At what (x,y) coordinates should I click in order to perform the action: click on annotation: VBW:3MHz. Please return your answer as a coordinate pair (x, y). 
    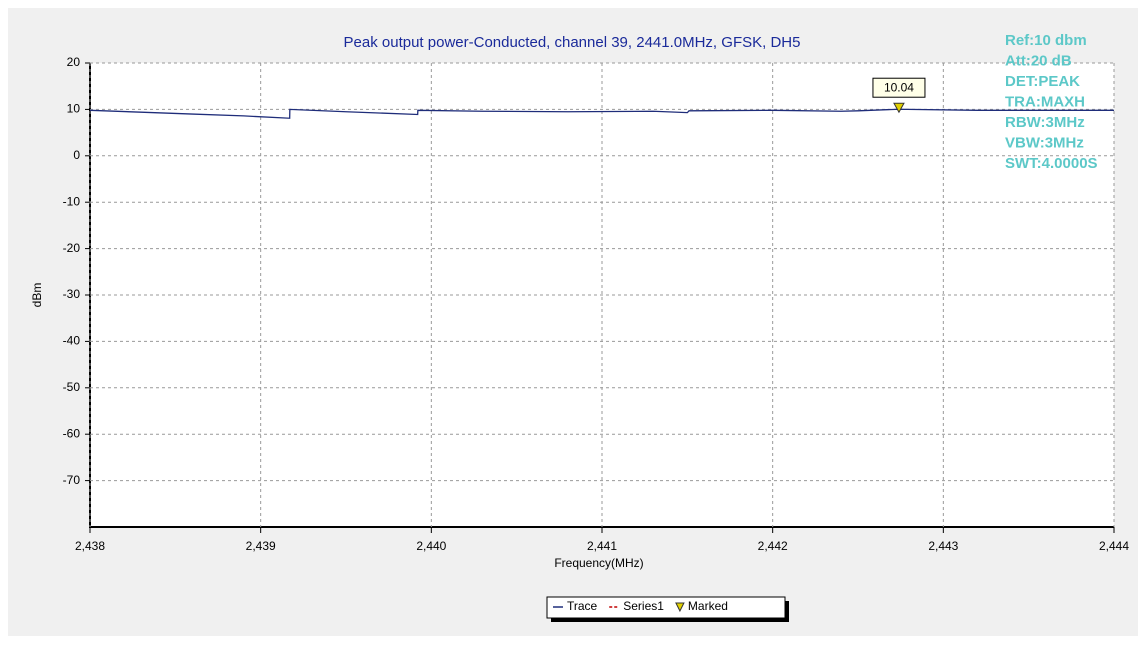
    Looking at the image, I should click on (1044, 142).